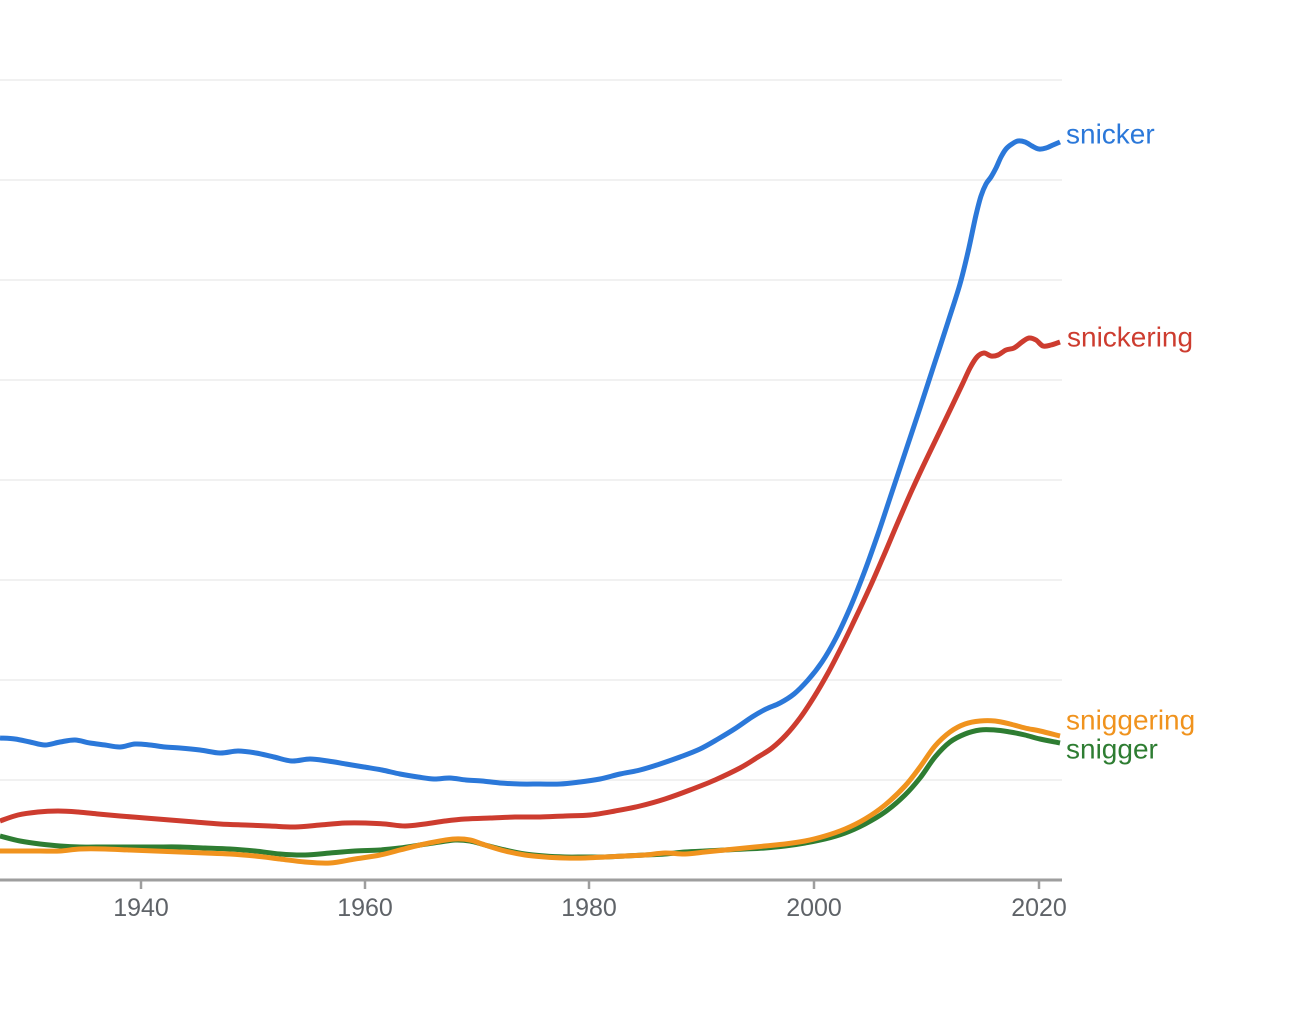 This screenshot has height=1026, width=1306. I want to click on series-label-snicker: snicker, so click(1110, 134).